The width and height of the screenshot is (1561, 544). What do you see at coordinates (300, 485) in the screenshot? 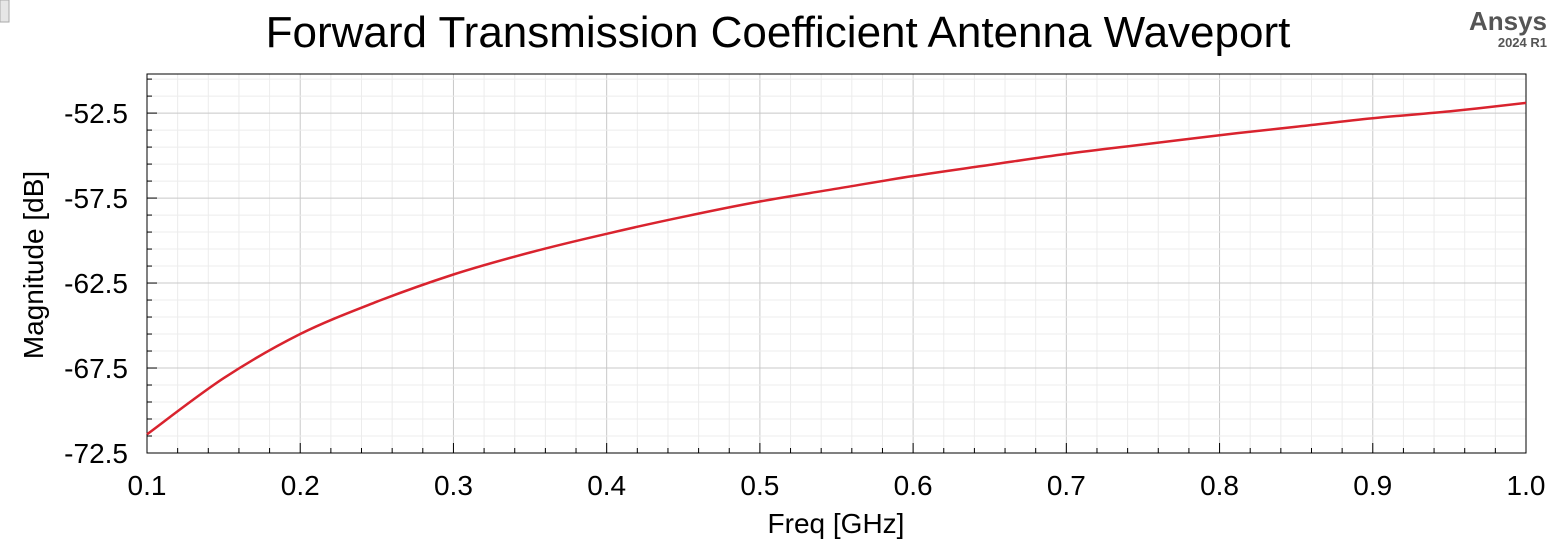
I see `x-tick-label: 0.2` at bounding box center [300, 485].